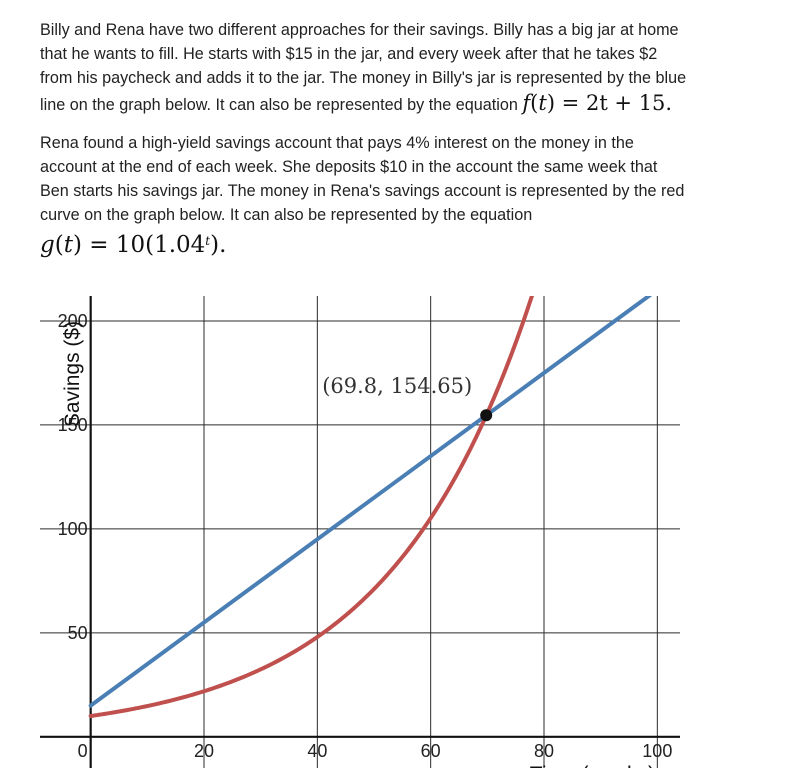 The image size is (800, 768). Describe the element at coordinates (204, 751) in the screenshot. I see `x-tick-label-20: 20` at that location.